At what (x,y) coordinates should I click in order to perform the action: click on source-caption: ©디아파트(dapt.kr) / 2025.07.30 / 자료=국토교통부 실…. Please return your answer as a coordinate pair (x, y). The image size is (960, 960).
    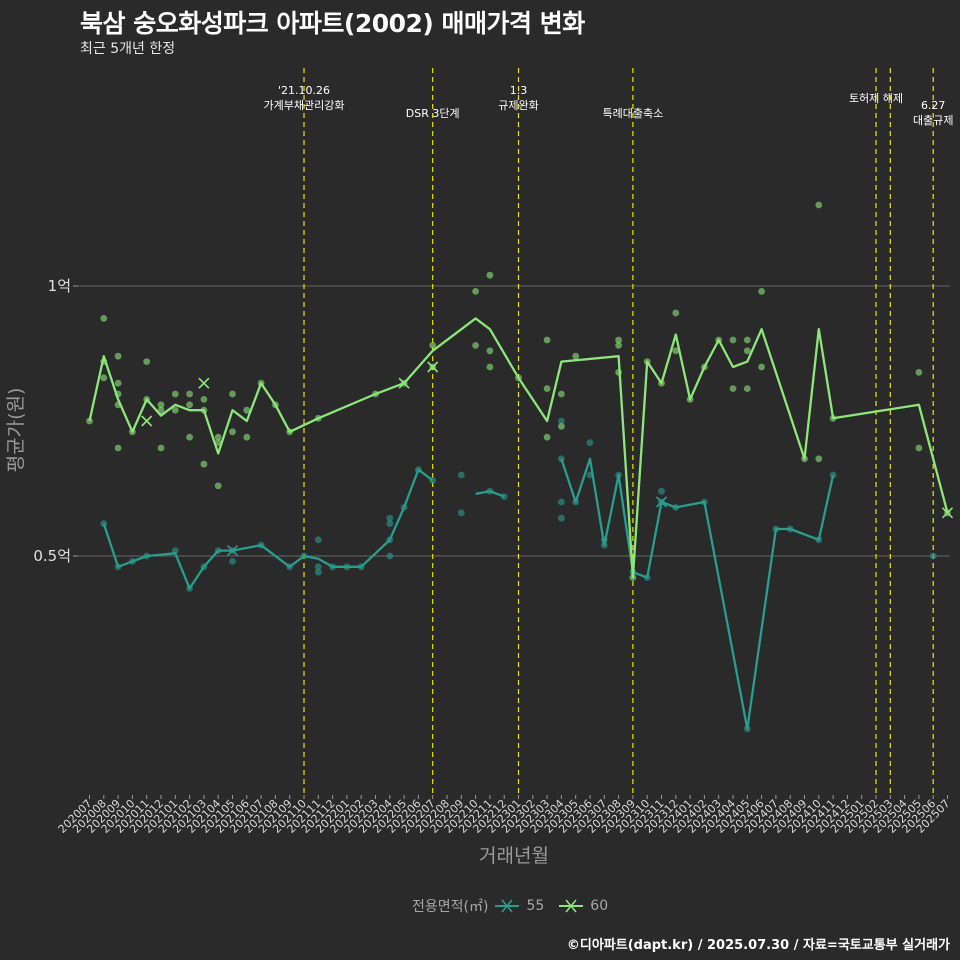
    Looking at the image, I should click on (758, 945).